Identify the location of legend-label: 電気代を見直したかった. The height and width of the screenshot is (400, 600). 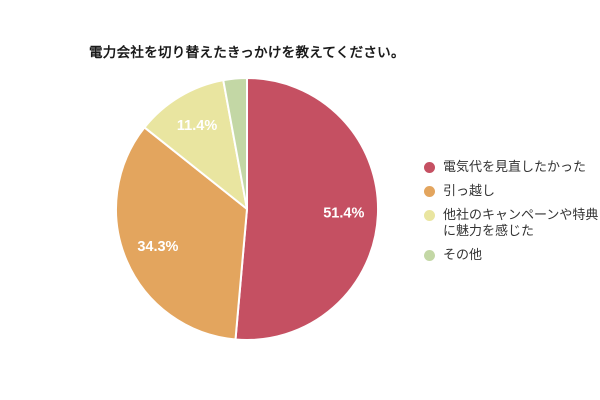
(515, 166).